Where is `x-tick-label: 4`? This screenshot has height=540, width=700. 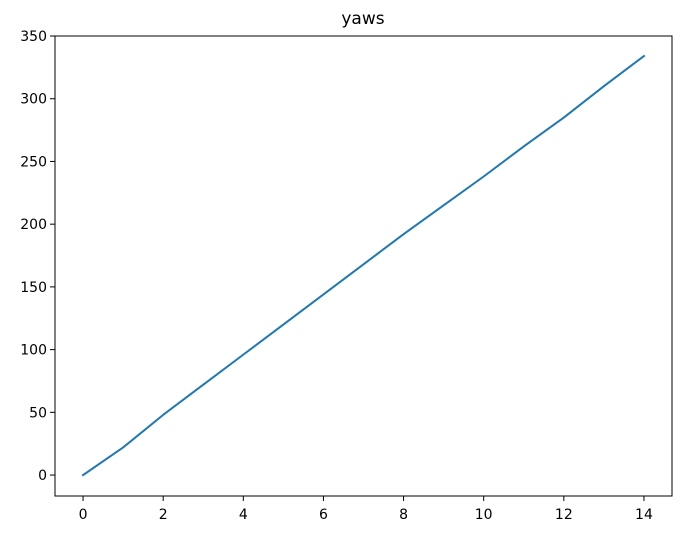
x-tick-label: 4 is located at coordinates (243, 515).